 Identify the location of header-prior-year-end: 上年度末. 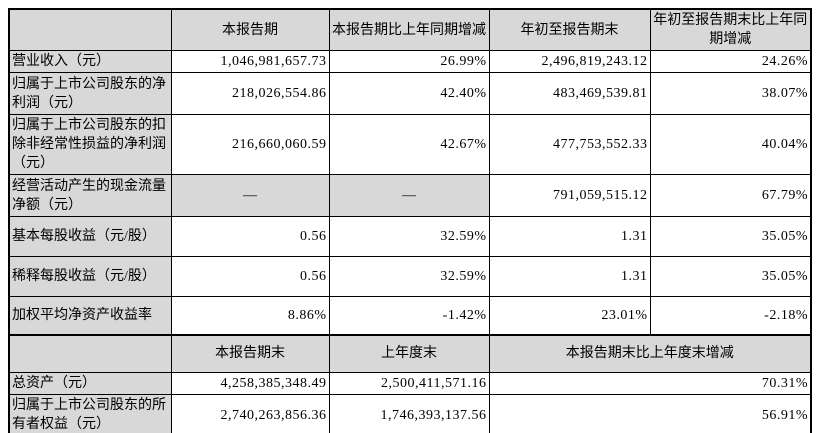
(409, 353).